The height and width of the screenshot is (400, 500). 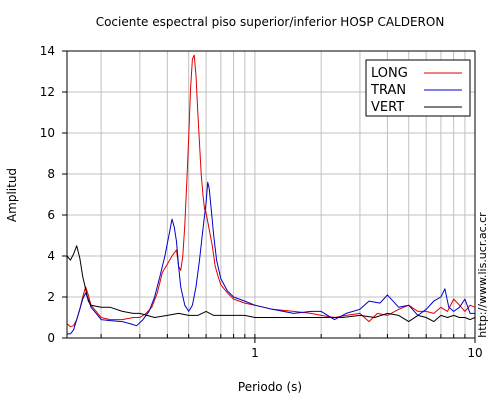 What do you see at coordinates (474, 353) in the screenshot?
I see `x-tick-label: 10` at bounding box center [474, 353].